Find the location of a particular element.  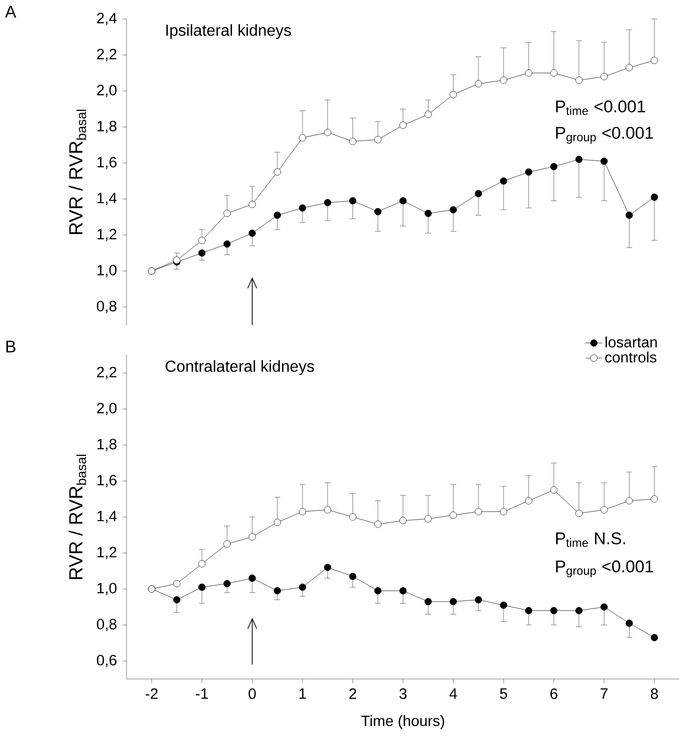

x-tick-label: 3 is located at coordinates (403, 693).